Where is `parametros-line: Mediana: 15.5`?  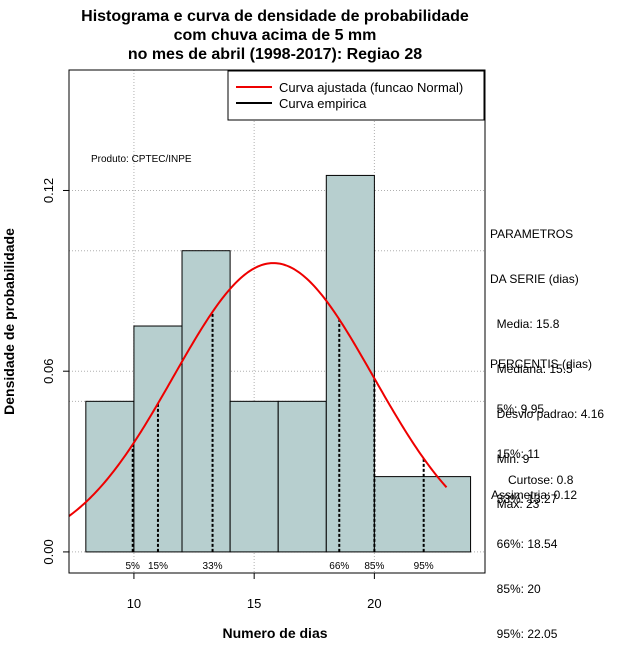
parametros-line: Mediana: 15.5 is located at coordinates (531, 369).